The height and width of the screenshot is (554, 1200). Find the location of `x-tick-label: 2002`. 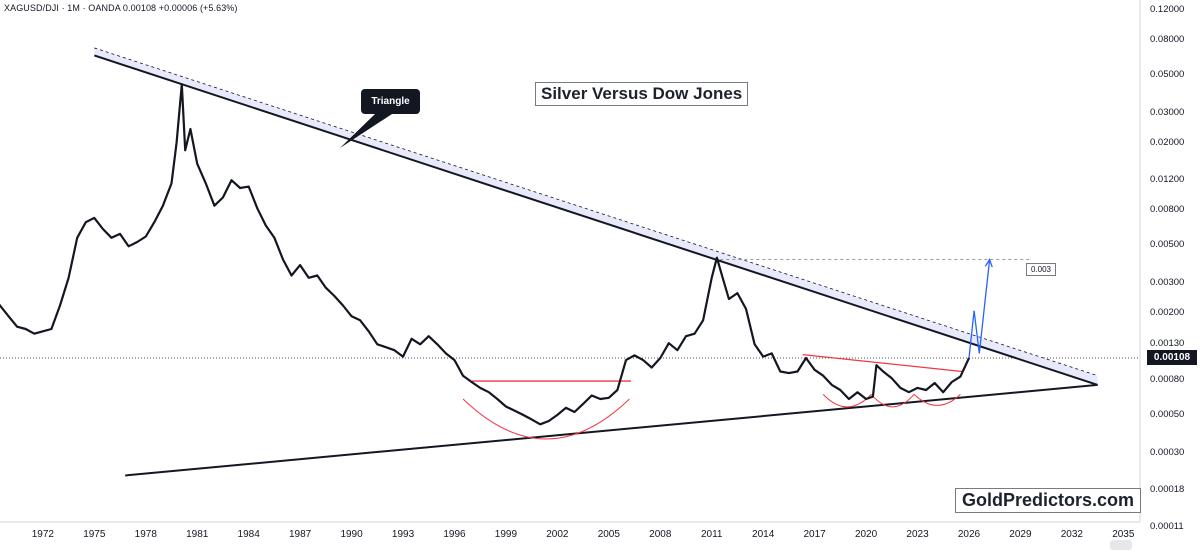

x-tick-label: 2002 is located at coordinates (557, 534).